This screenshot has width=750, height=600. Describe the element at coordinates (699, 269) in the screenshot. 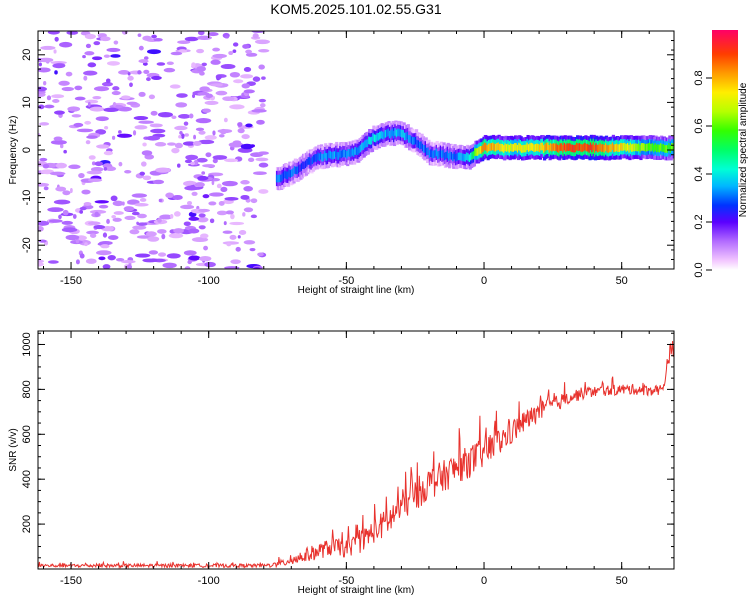

I see `colorbar-tick-label: 0.0` at that location.